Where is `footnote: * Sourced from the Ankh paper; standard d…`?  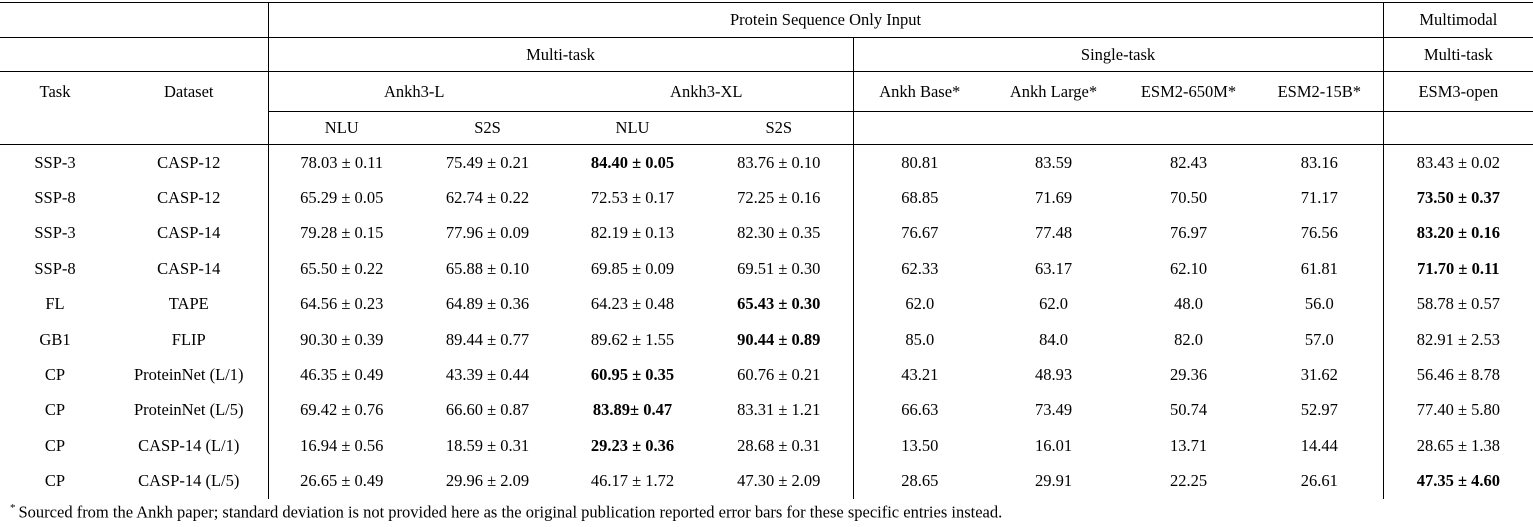 footnote: * Sourced from the Ankh paper; standard d… is located at coordinates (771, 512).